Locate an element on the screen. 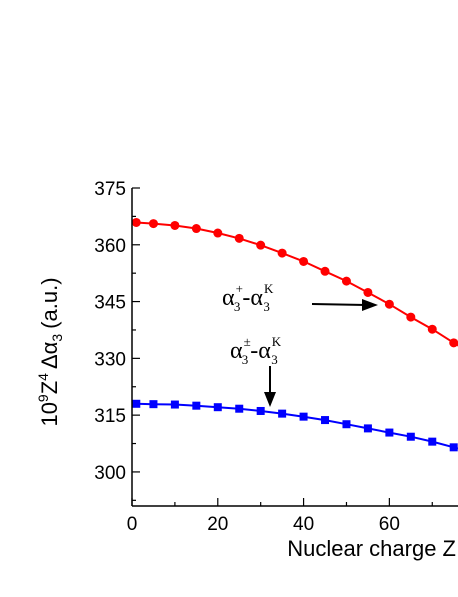 The height and width of the screenshot is (597, 458). y-tick-label: 375 is located at coordinates (110, 189).